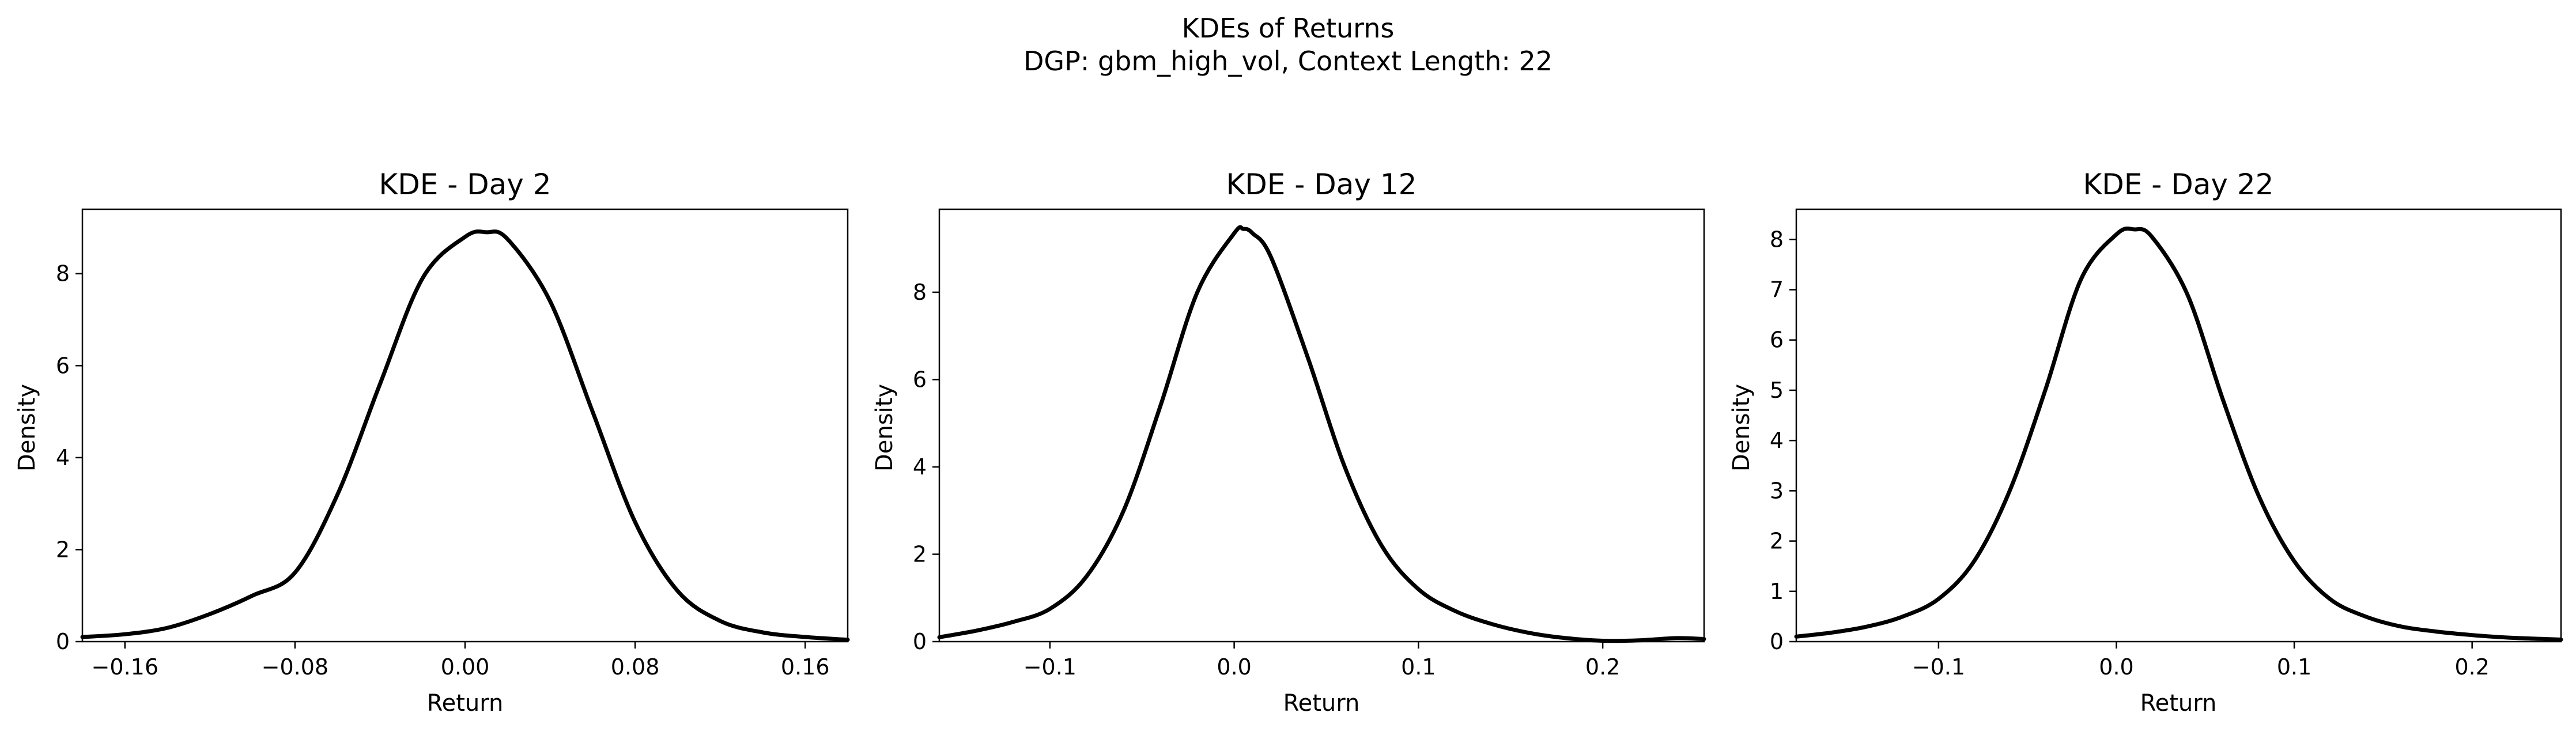  Describe the element at coordinates (1777, 591) in the screenshot. I see `y-tick-label: 1` at that location.